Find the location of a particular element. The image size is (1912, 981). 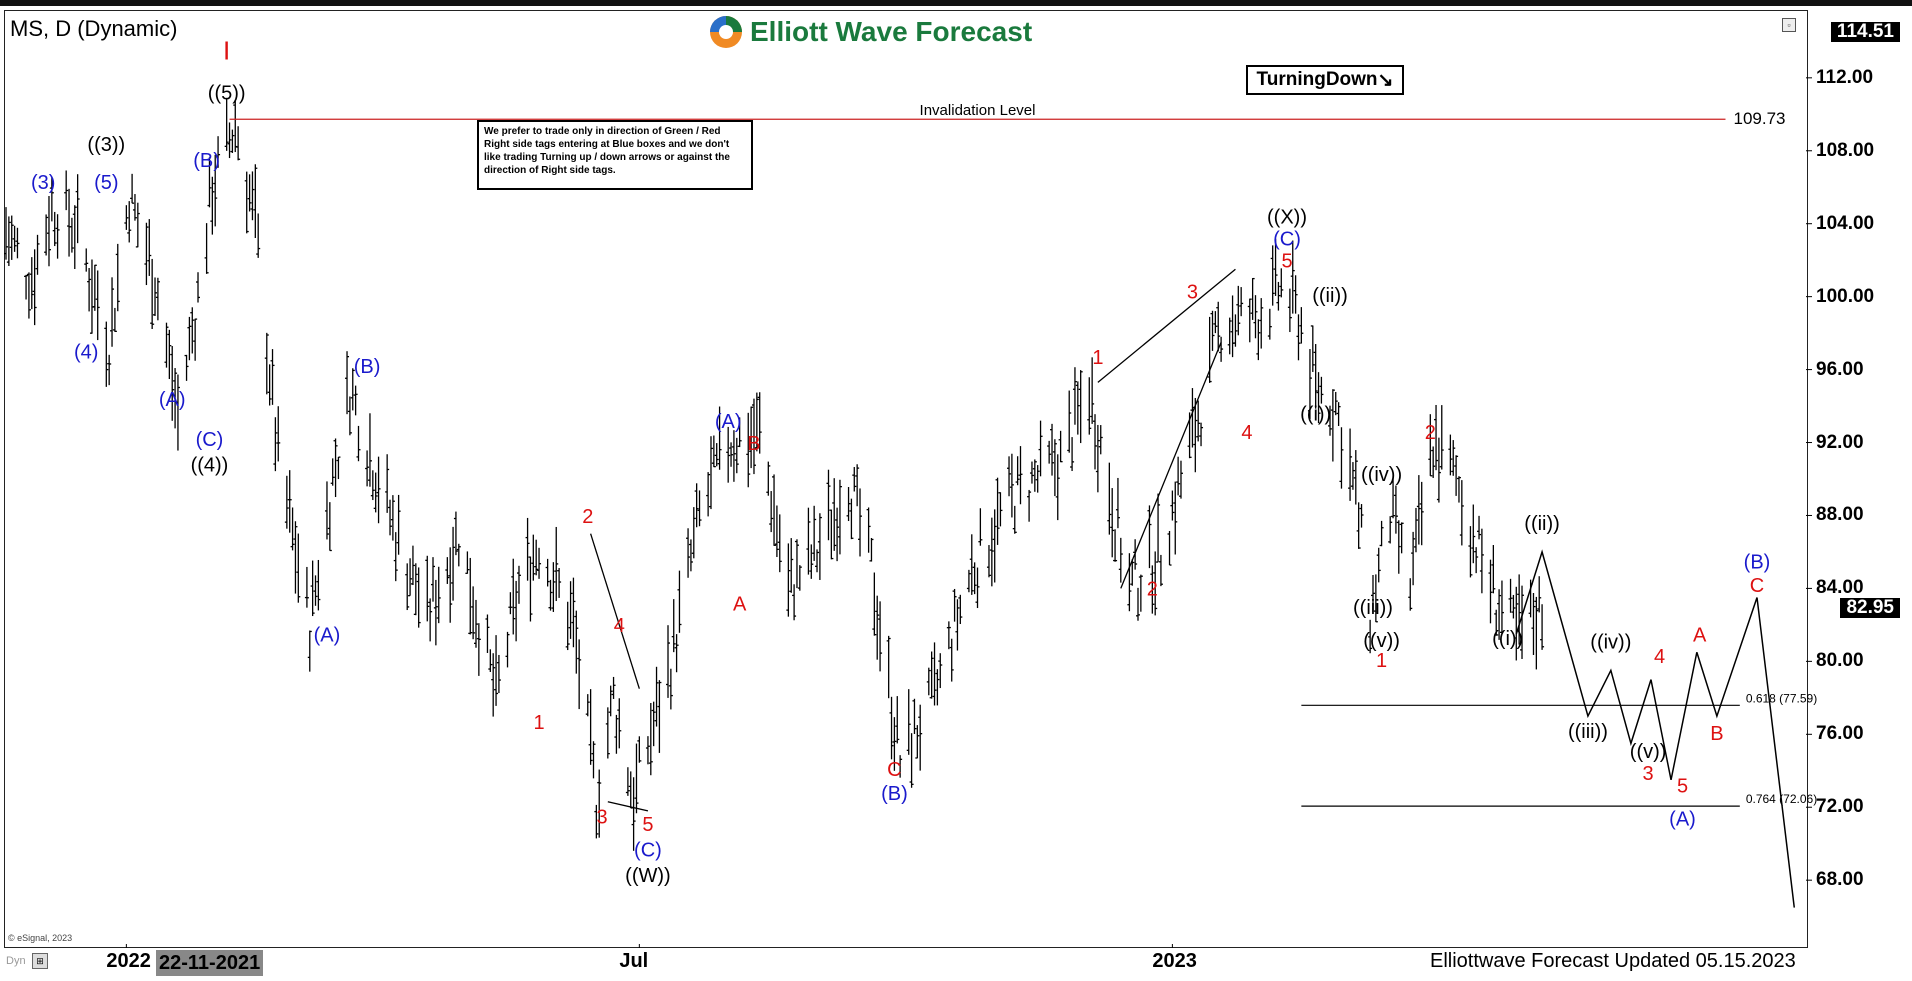

copyright: © eSignal, 2023 is located at coordinates (40, 938).